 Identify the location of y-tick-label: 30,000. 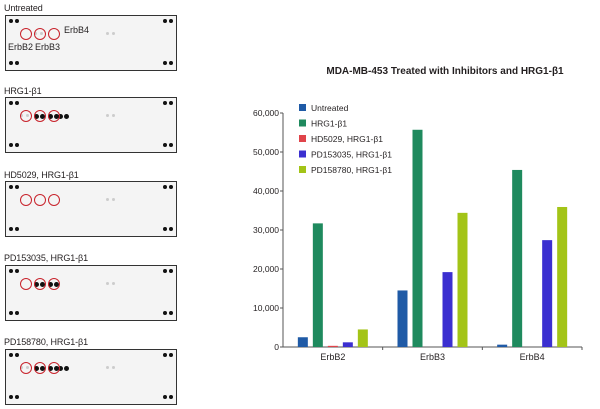
(266, 230).